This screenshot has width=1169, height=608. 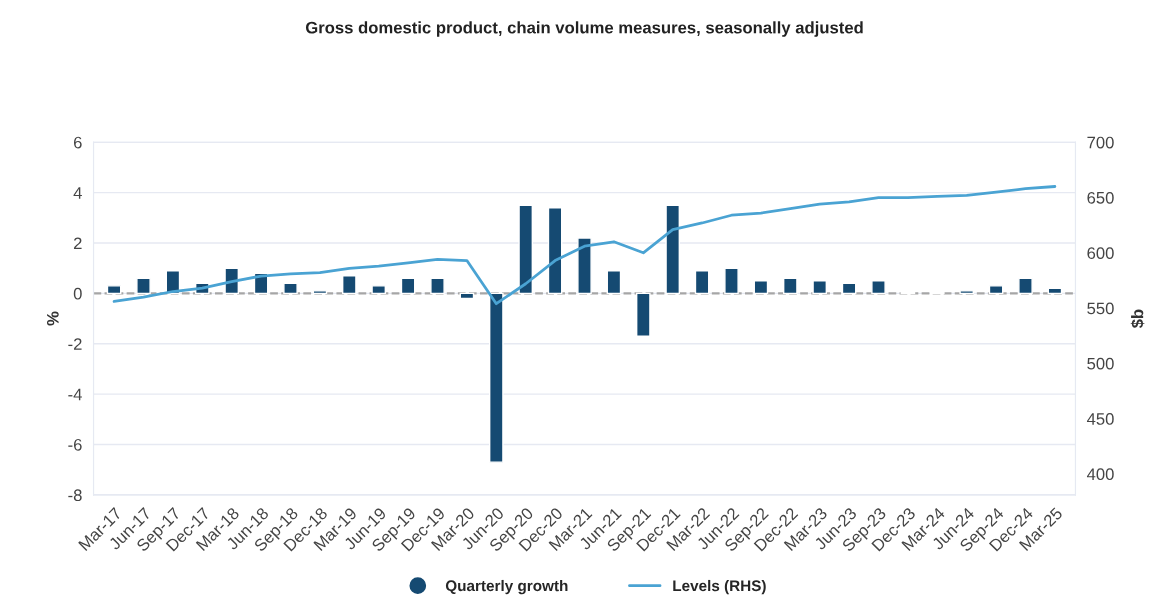 What do you see at coordinates (1137, 319) in the screenshot?
I see `y2-axis-title: $b` at bounding box center [1137, 319].